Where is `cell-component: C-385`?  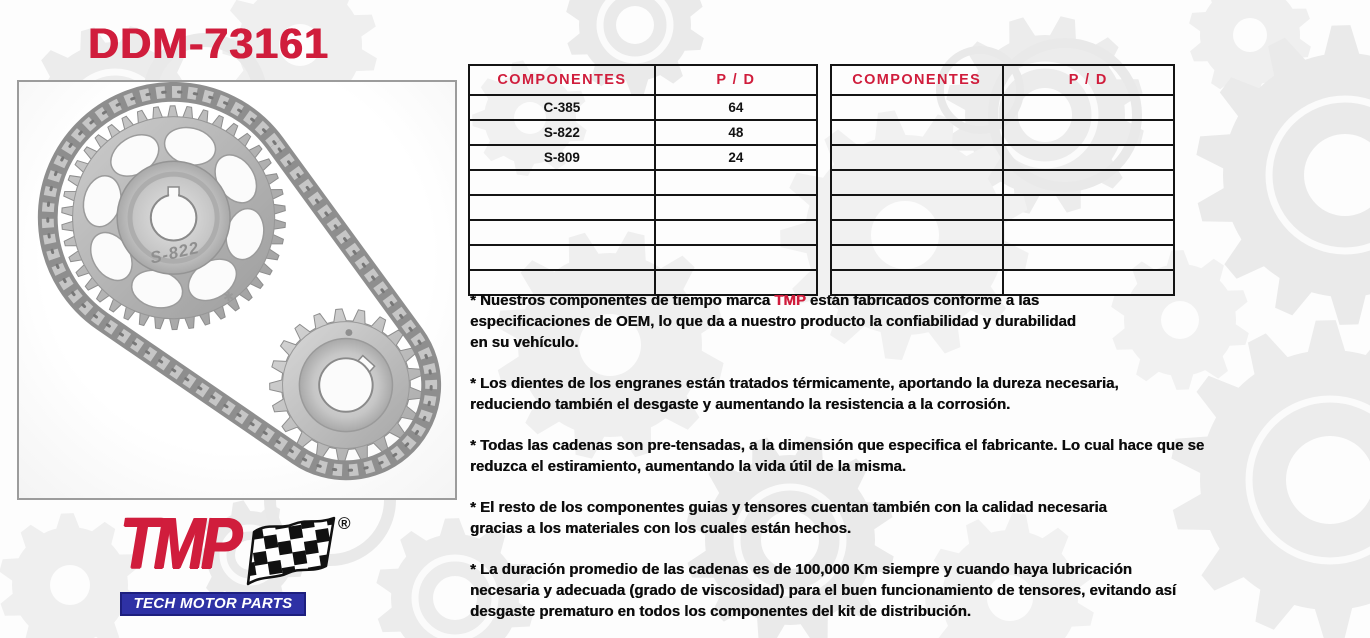 cell-component: C-385 is located at coordinates (562, 107).